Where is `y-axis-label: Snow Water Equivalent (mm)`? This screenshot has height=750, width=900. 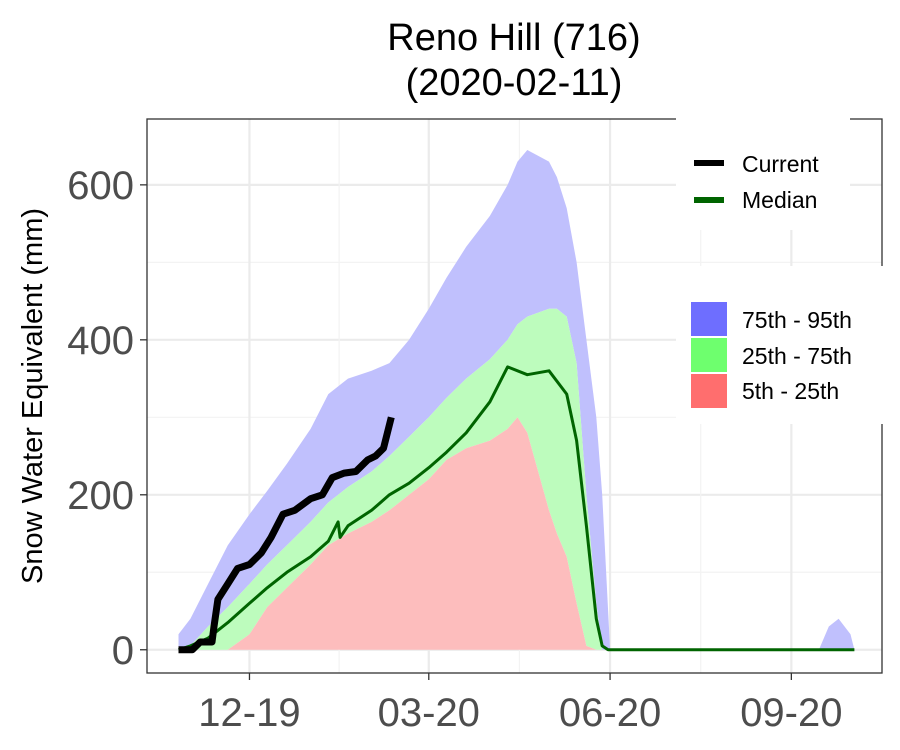
y-axis-label: Snow Water Equivalent (mm) is located at coordinates (33, 396).